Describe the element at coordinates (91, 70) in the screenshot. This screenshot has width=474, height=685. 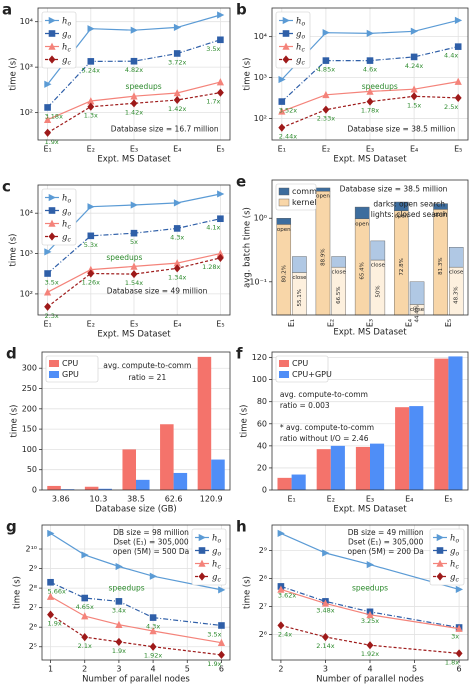
I see `speedup-label: 5.24x` at that location.